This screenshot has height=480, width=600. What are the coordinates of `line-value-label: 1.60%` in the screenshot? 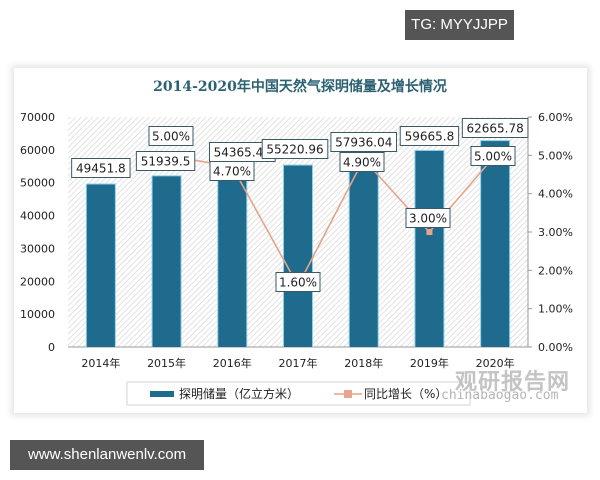 It's located at (298, 282).